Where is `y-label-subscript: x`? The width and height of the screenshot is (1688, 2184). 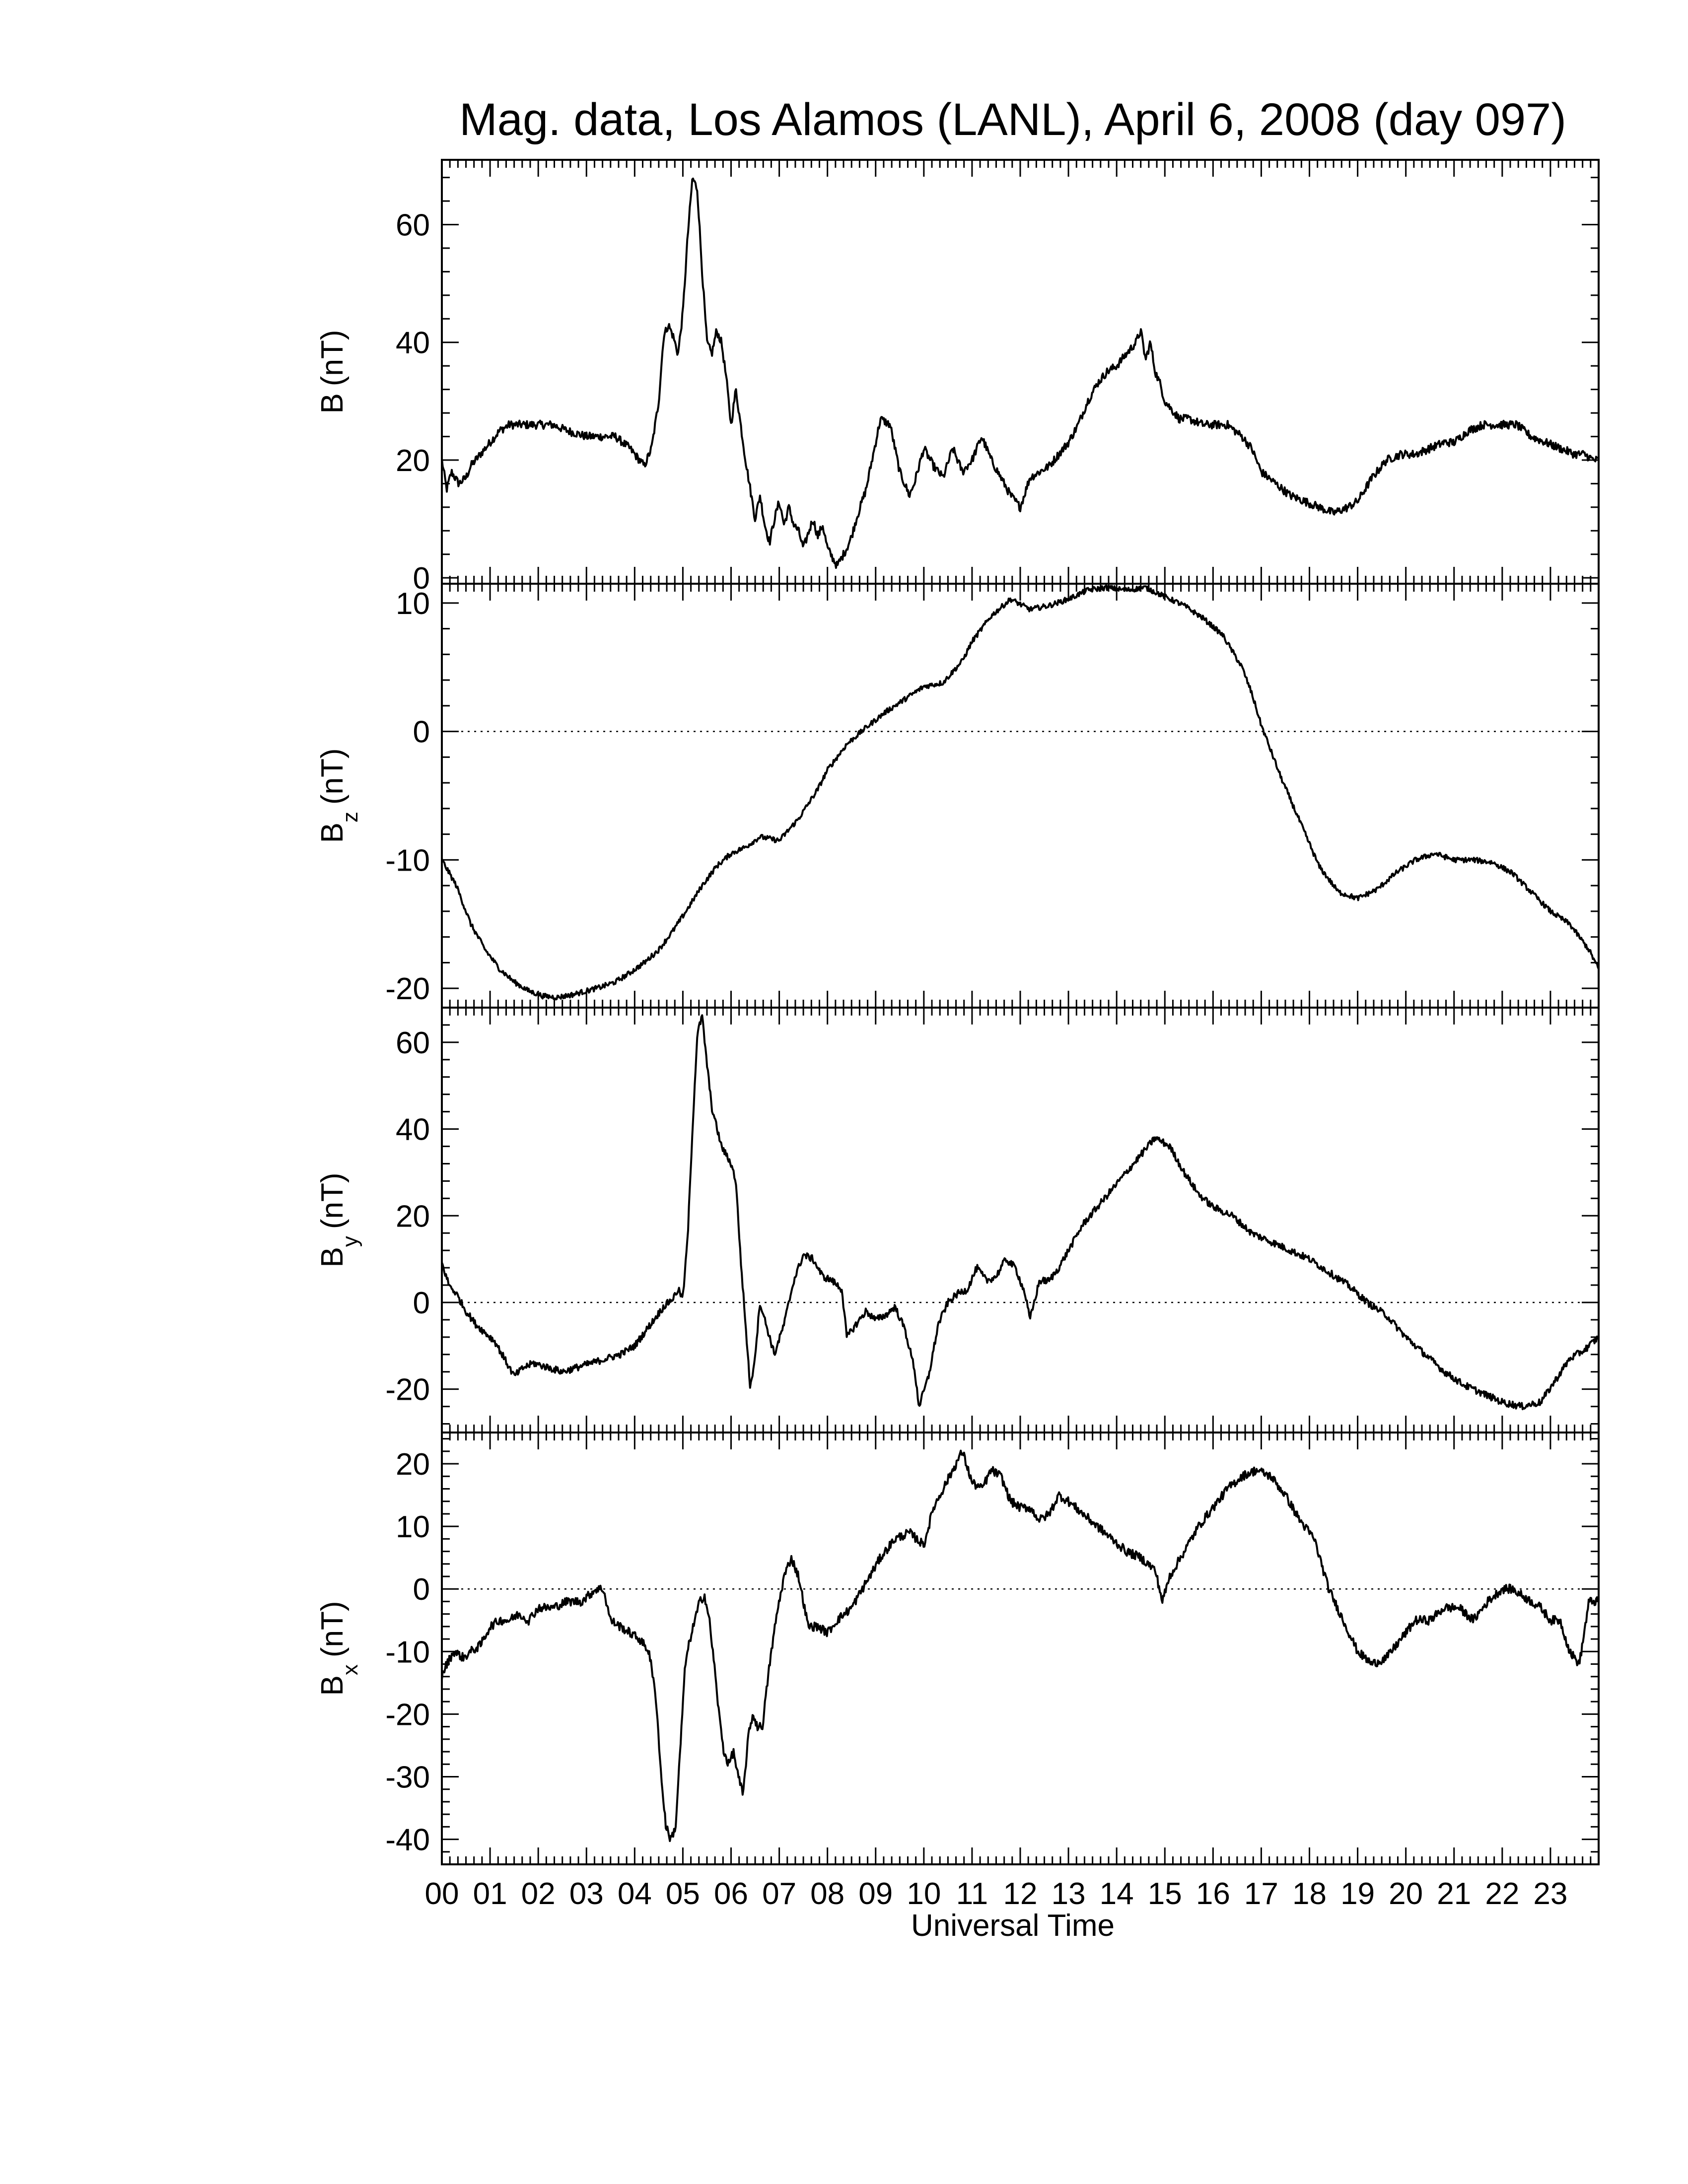
y-label-subscript: x is located at coordinates (350, 1669).